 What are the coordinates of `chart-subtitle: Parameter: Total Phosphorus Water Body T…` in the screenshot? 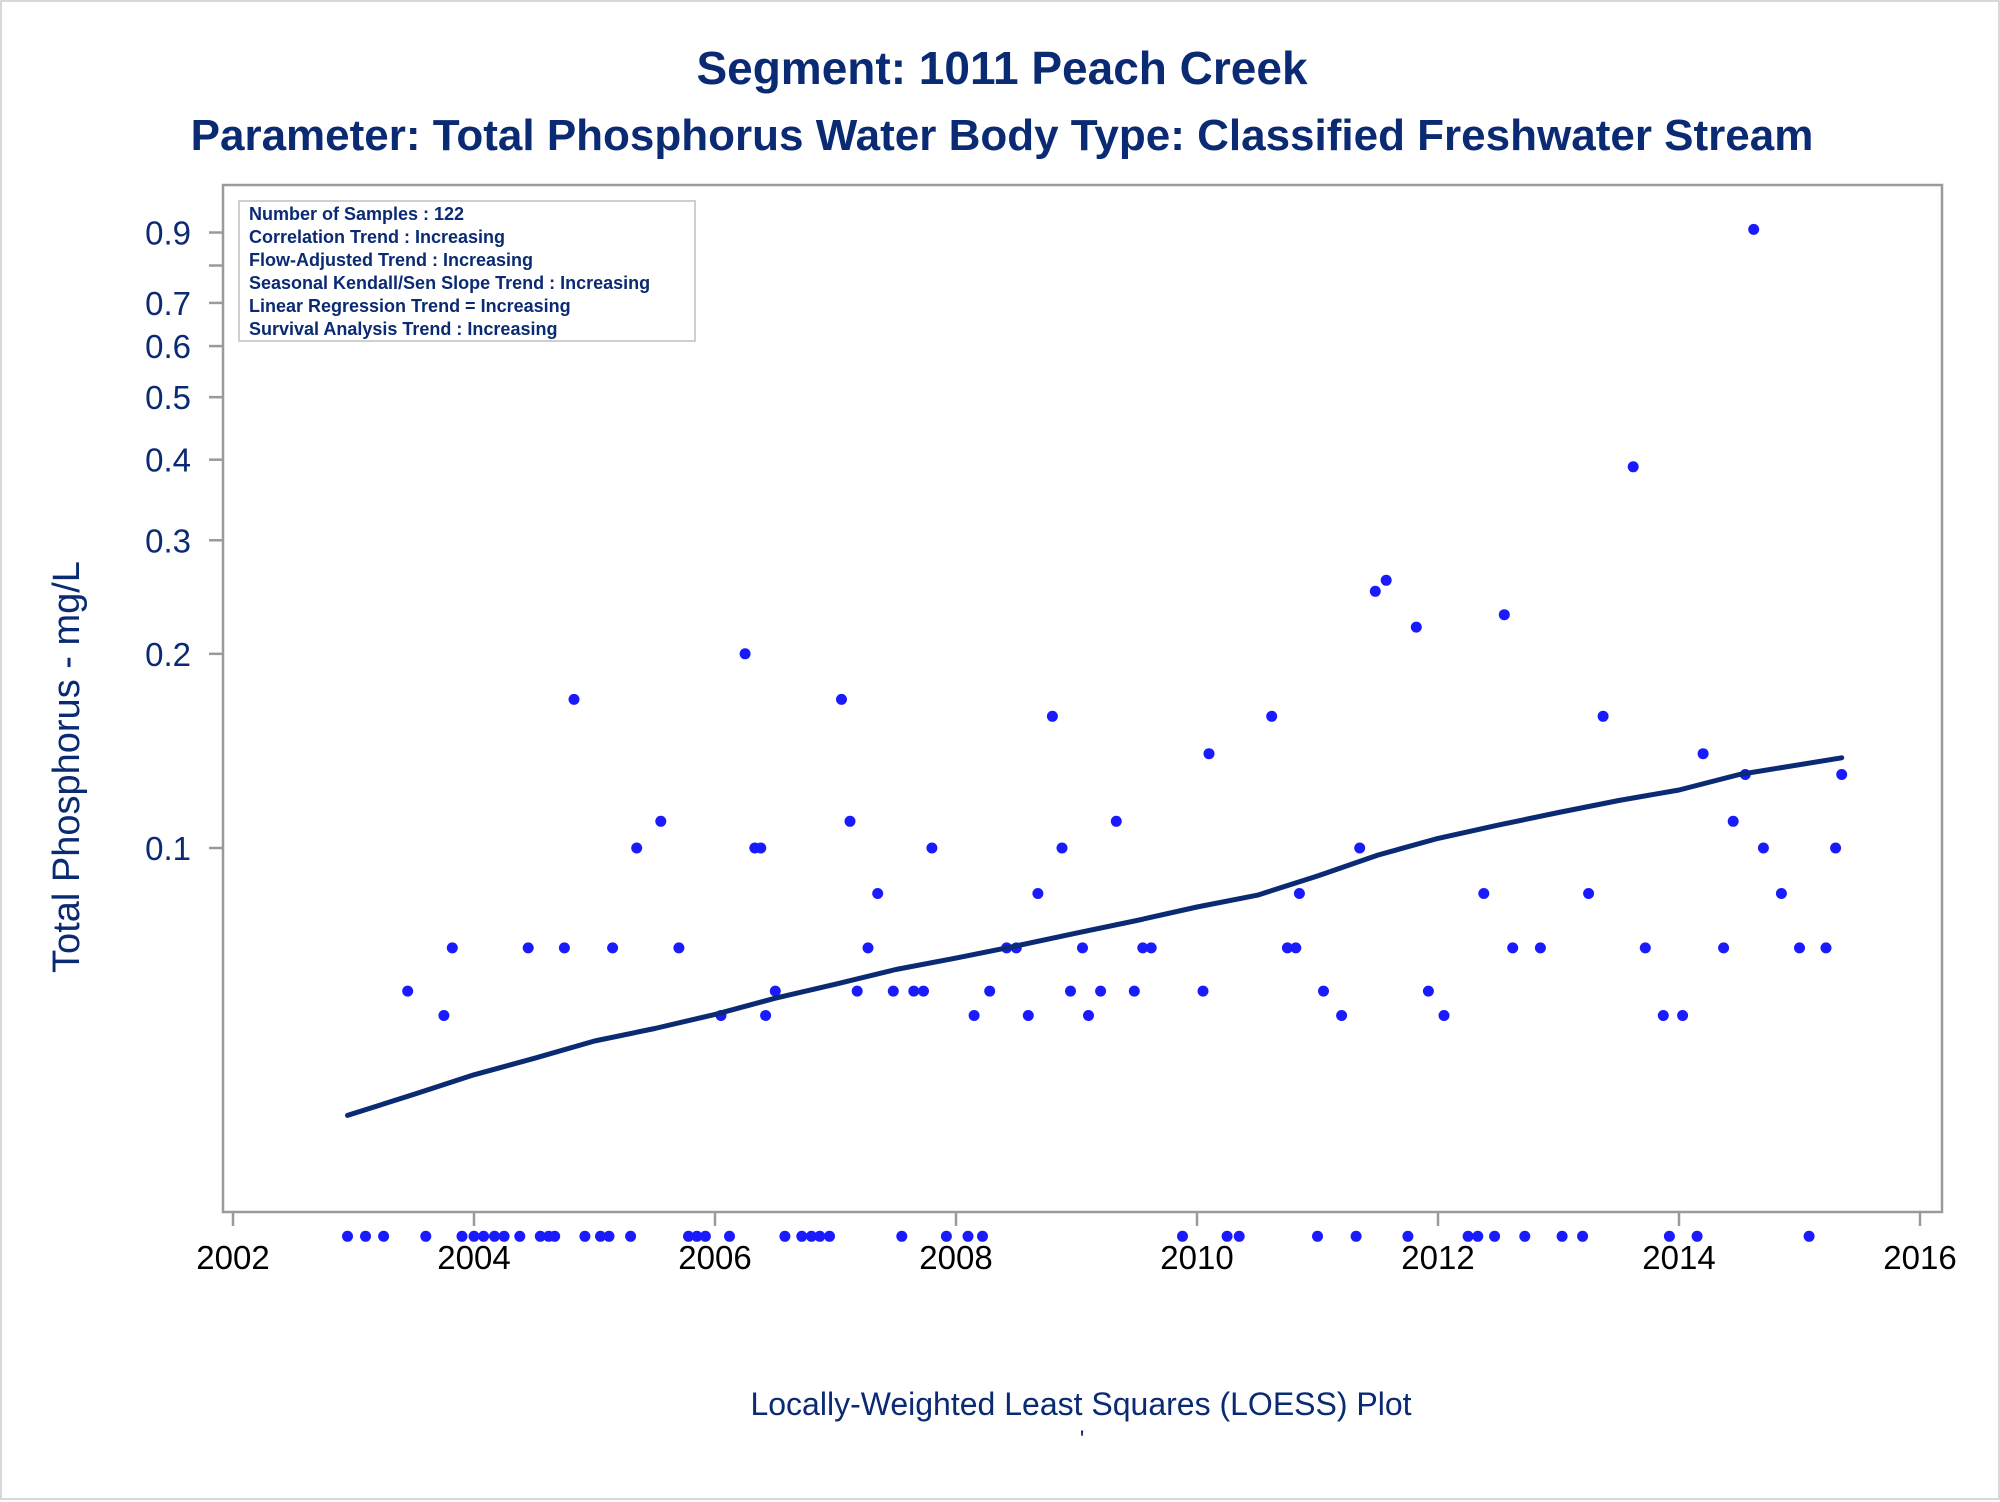 It's located at (1002, 135).